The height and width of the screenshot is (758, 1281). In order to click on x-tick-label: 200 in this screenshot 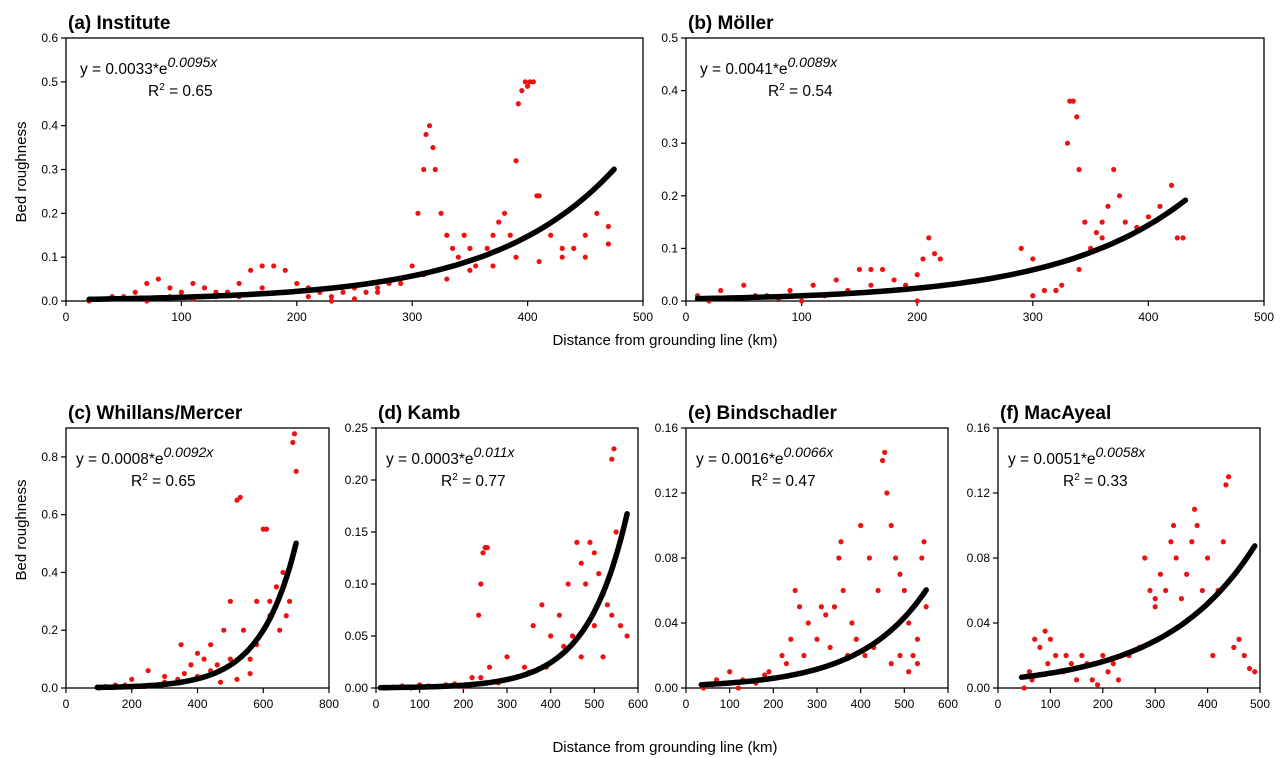, I will do `click(917, 317)`.